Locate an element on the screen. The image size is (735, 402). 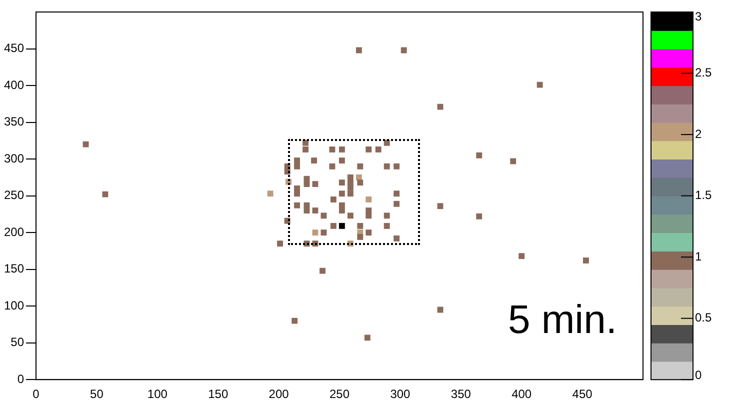
x-tick-label: 150 is located at coordinates (218, 394).